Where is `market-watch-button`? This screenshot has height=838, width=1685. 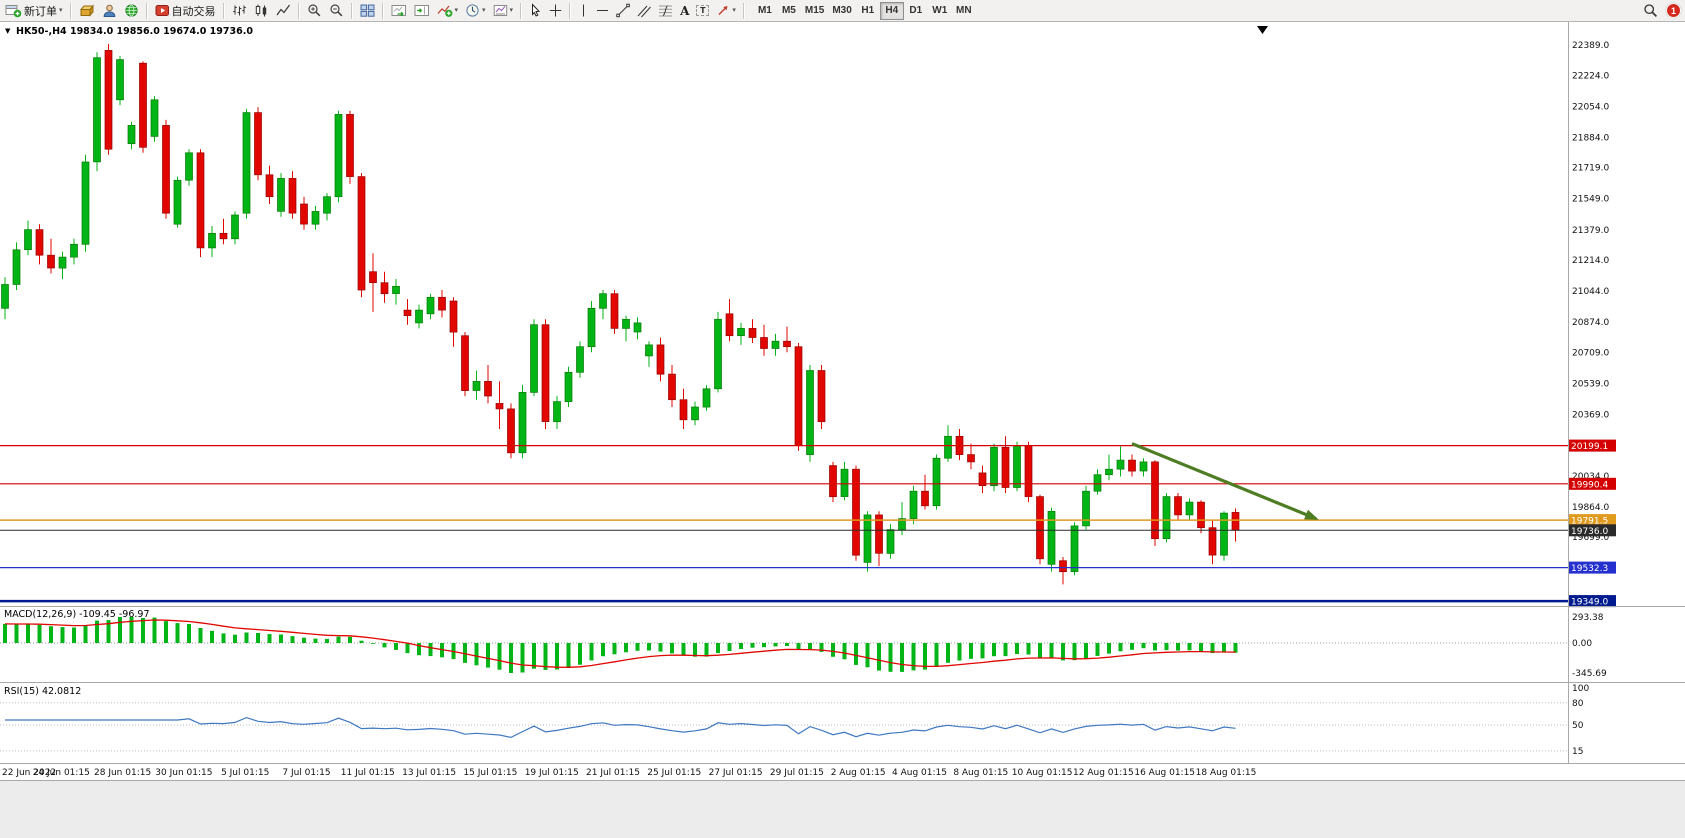 market-watch-button is located at coordinates (87, 11).